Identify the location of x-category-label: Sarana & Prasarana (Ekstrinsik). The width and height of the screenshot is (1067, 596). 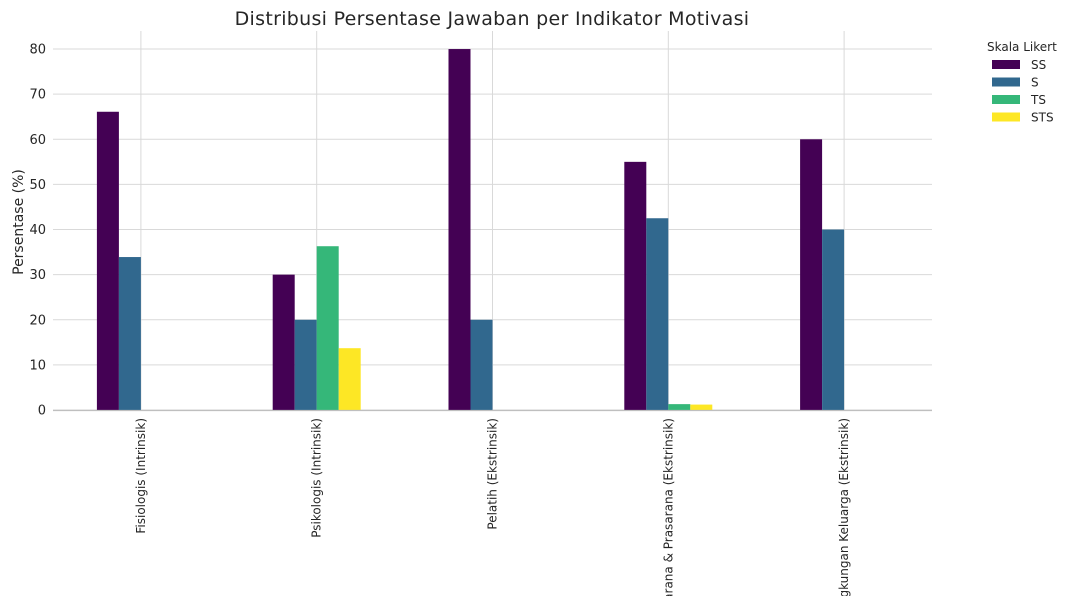
(668, 507).